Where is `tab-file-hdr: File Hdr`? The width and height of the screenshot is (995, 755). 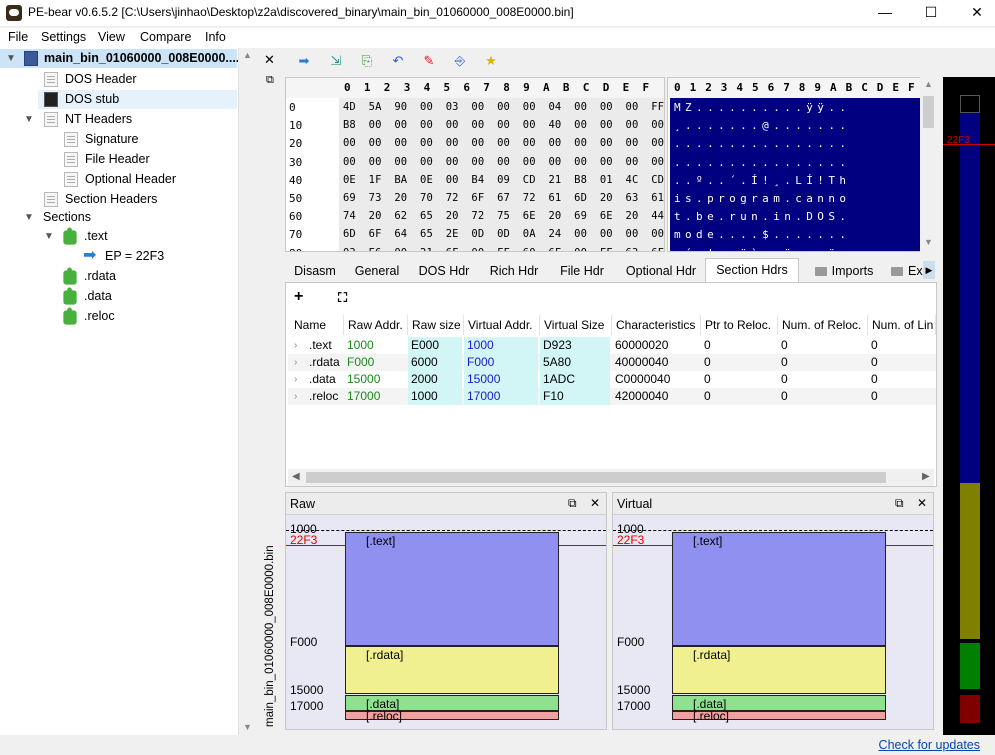 tab-file-hdr: File Hdr is located at coordinates (582, 271).